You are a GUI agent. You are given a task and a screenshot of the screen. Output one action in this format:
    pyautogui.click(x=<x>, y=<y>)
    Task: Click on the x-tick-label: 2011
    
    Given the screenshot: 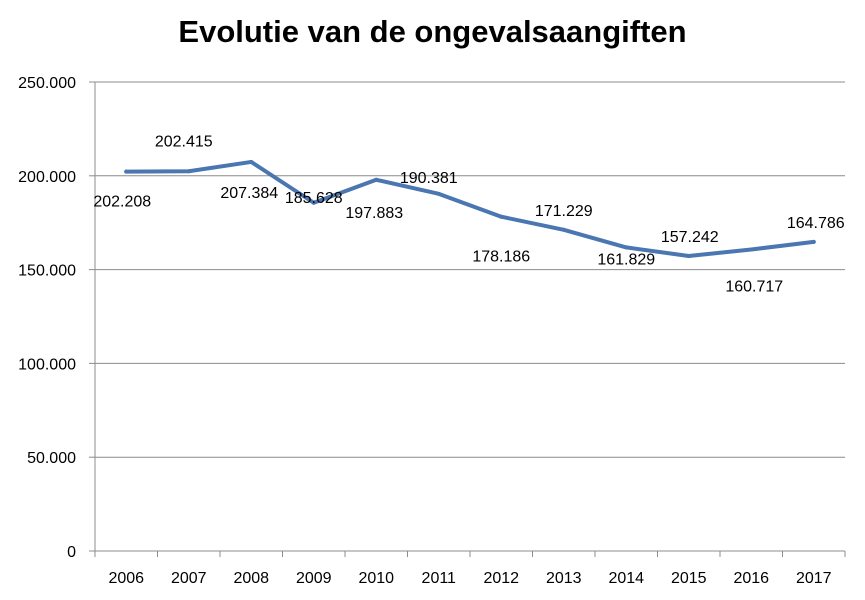 What is the action you would take?
    pyautogui.click(x=439, y=578)
    